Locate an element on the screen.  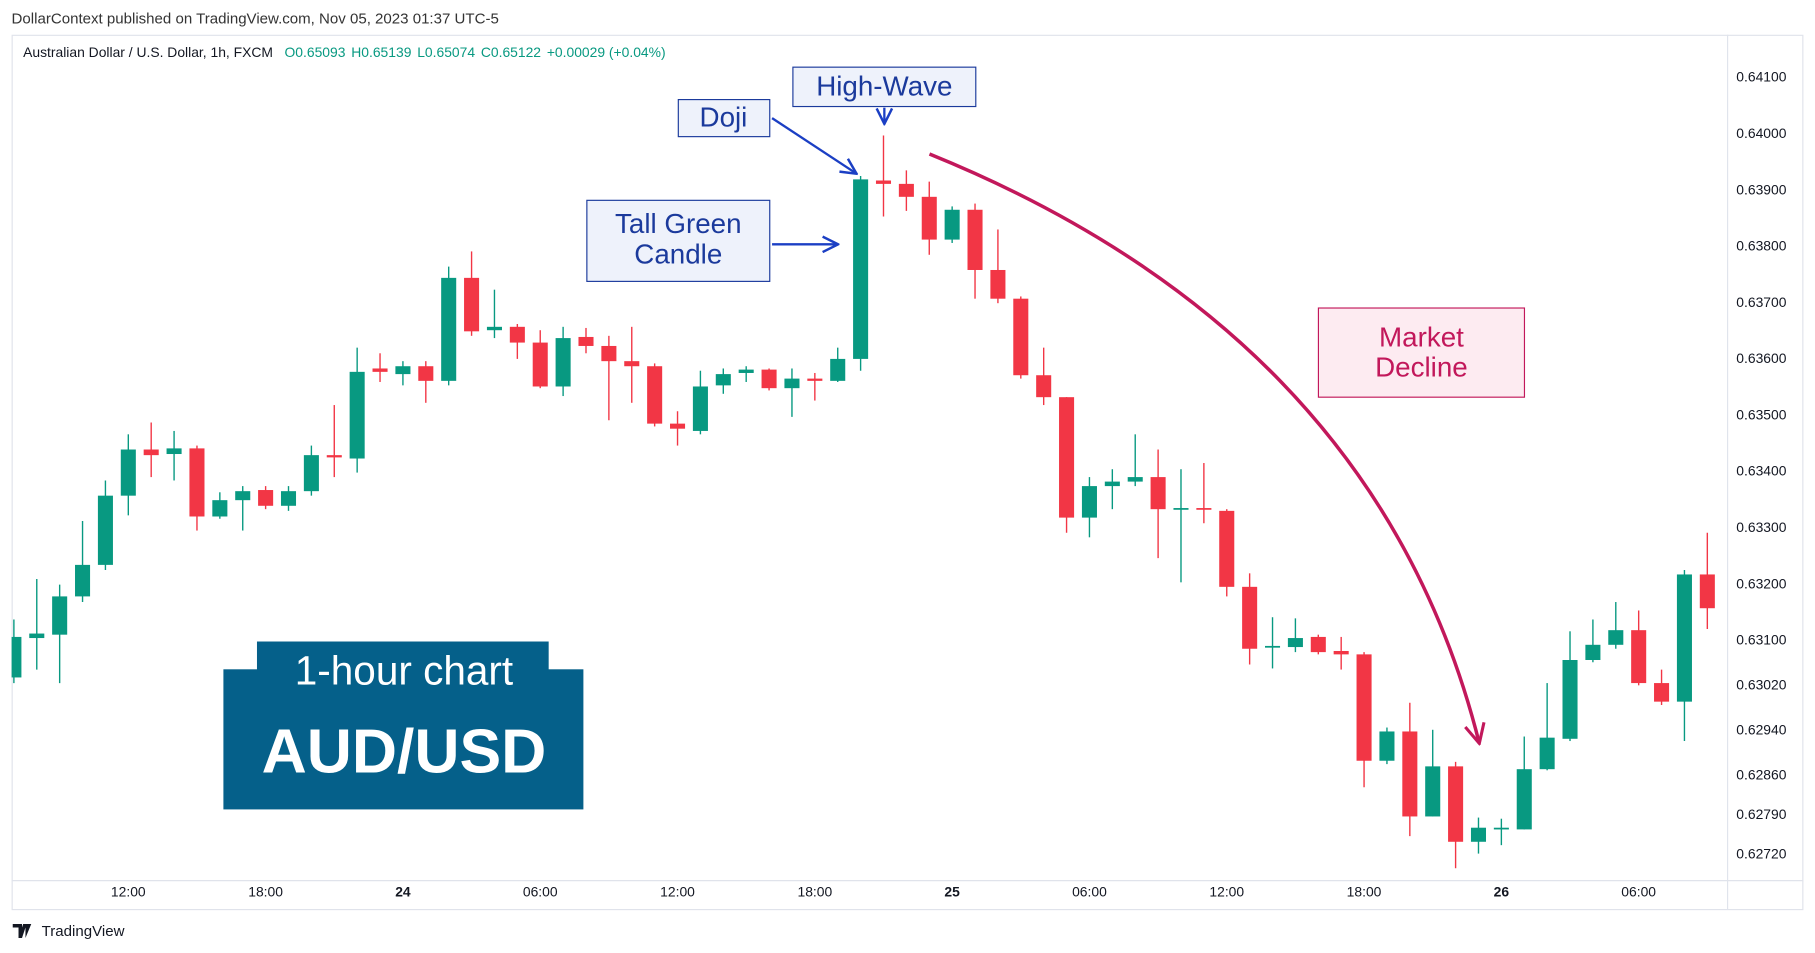
annotation-arrow is located at coordinates (813, 145).